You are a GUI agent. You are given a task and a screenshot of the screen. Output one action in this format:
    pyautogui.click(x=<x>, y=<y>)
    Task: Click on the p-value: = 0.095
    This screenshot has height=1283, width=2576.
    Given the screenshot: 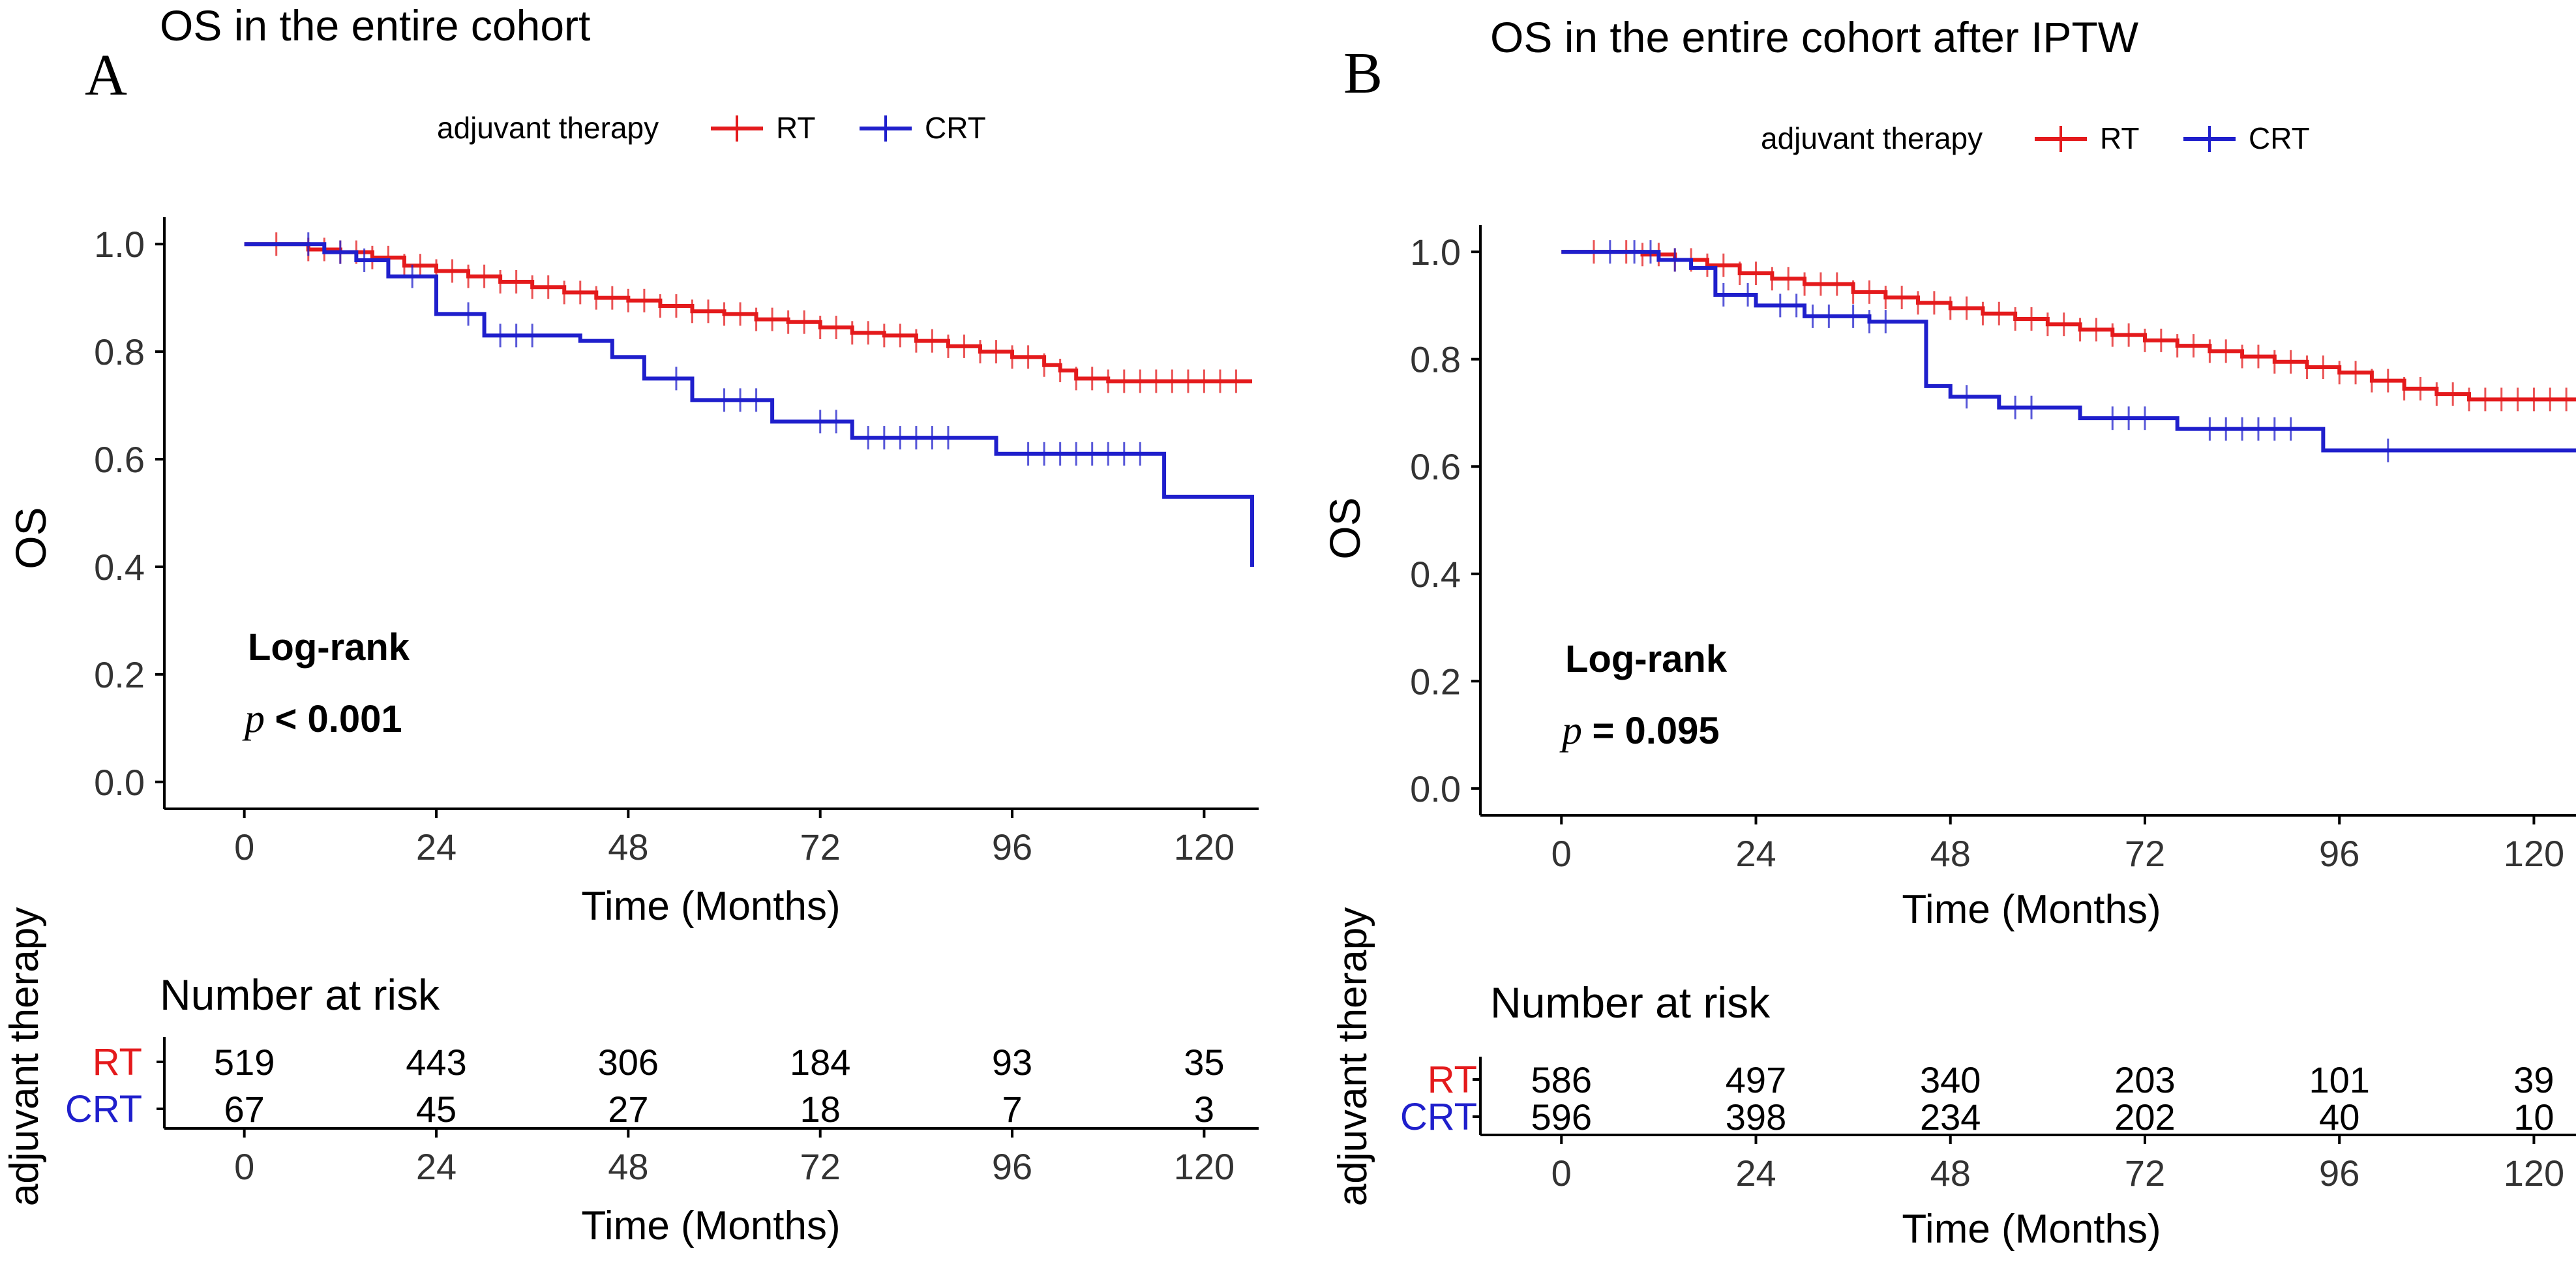 What is the action you would take?
    pyautogui.click(x=1656, y=731)
    